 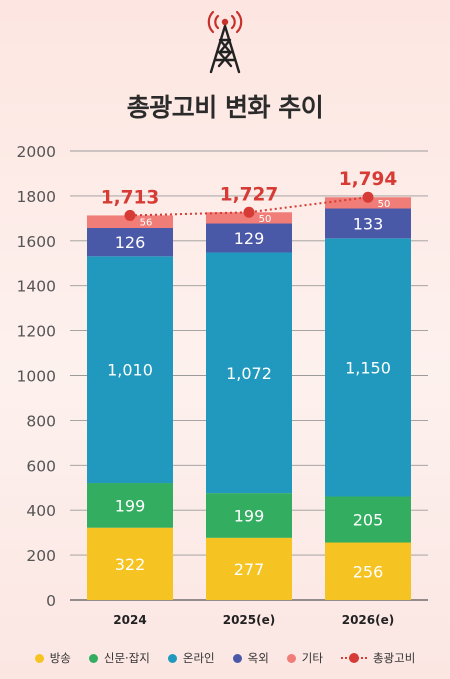 What do you see at coordinates (36, 197) in the screenshot?
I see `y-tick-label: 1800` at bounding box center [36, 197].